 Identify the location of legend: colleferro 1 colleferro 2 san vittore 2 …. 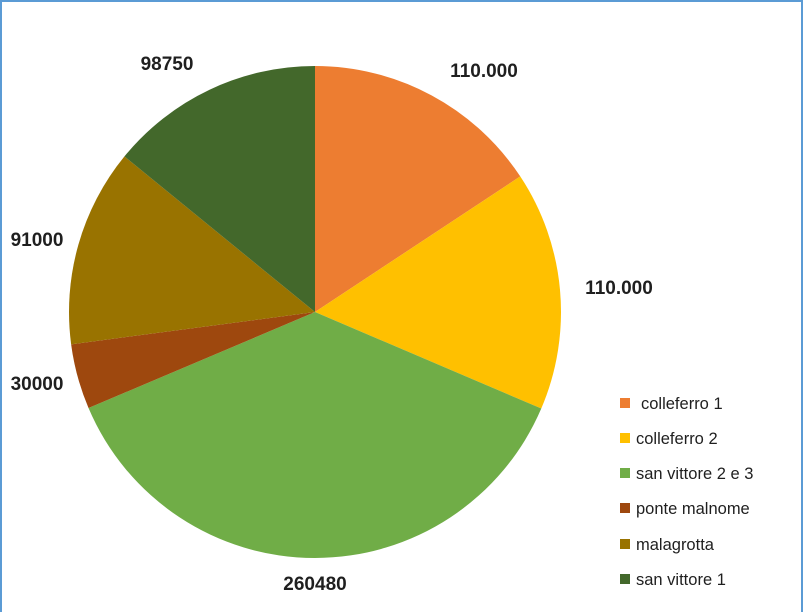
(686, 492).